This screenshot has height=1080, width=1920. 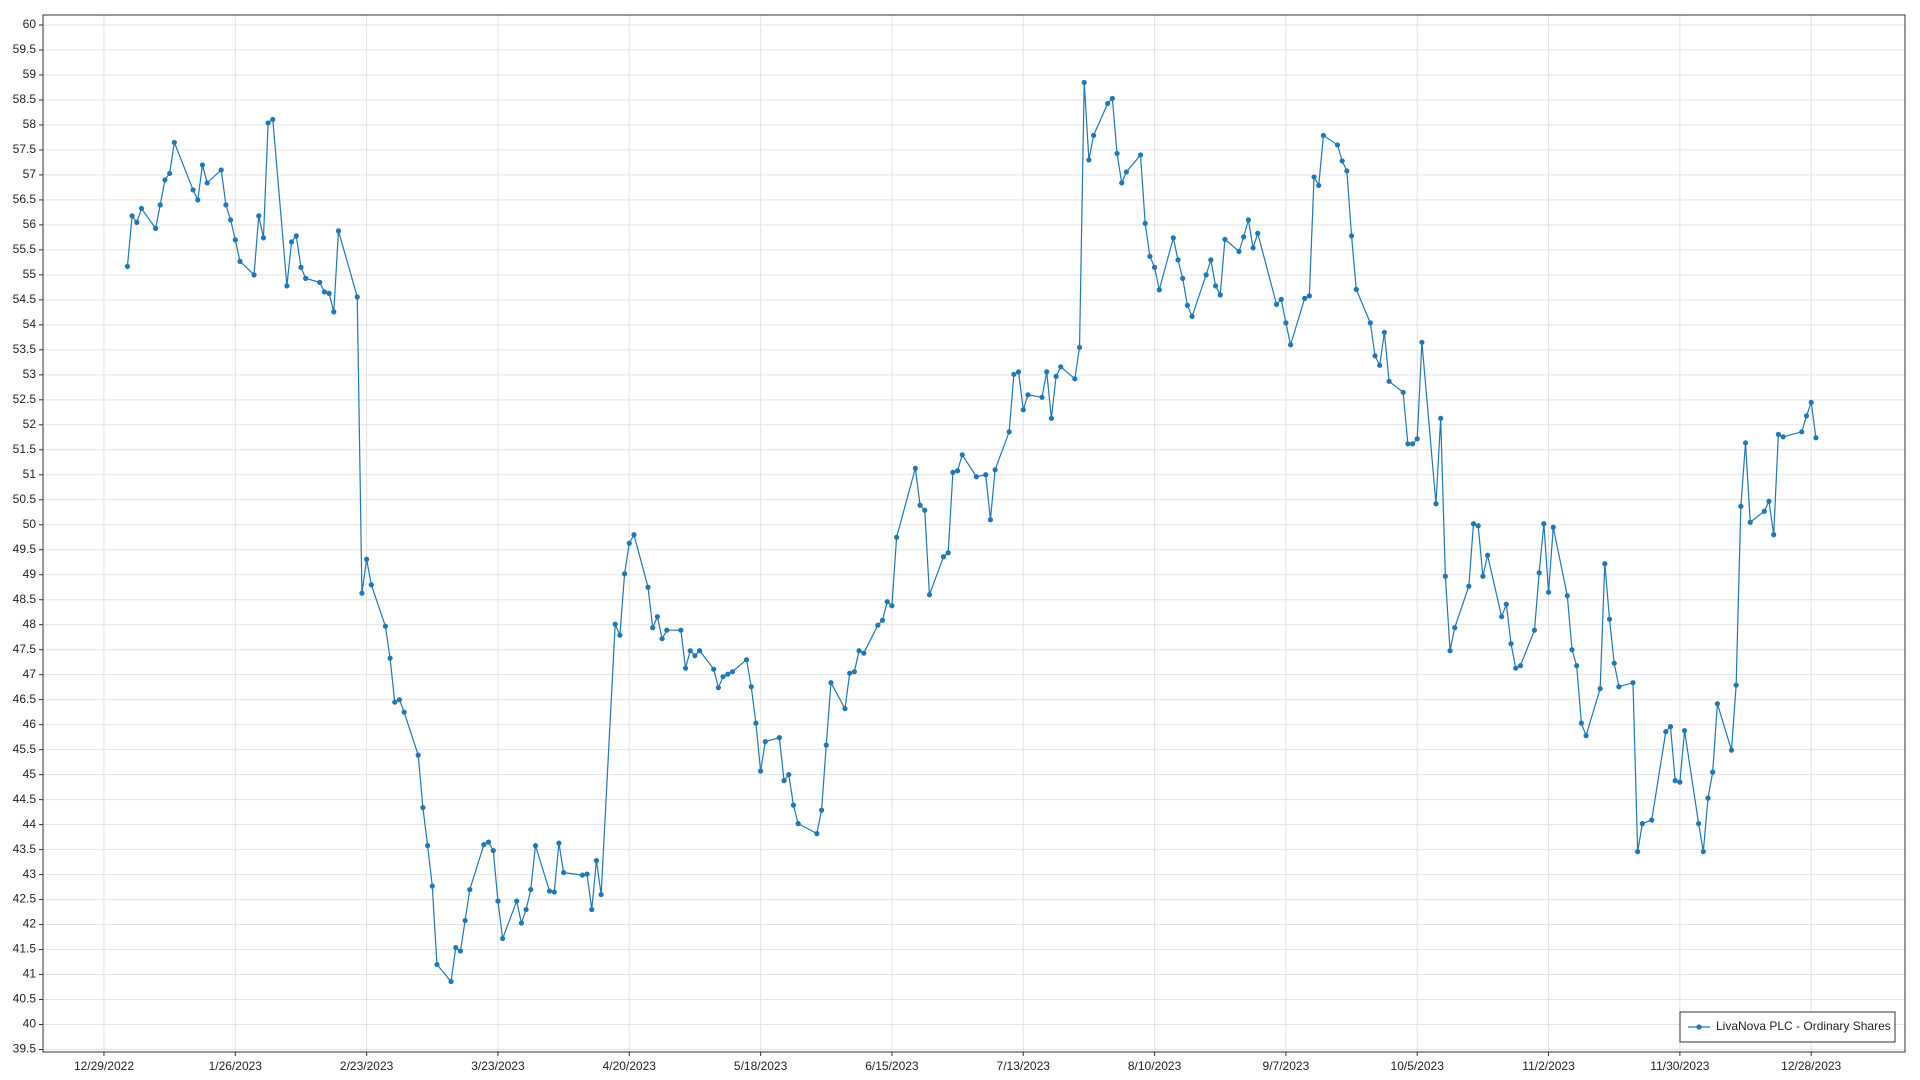 What do you see at coordinates (25, 499) in the screenshot?
I see `y-tick-label: 50.5` at bounding box center [25, 499].